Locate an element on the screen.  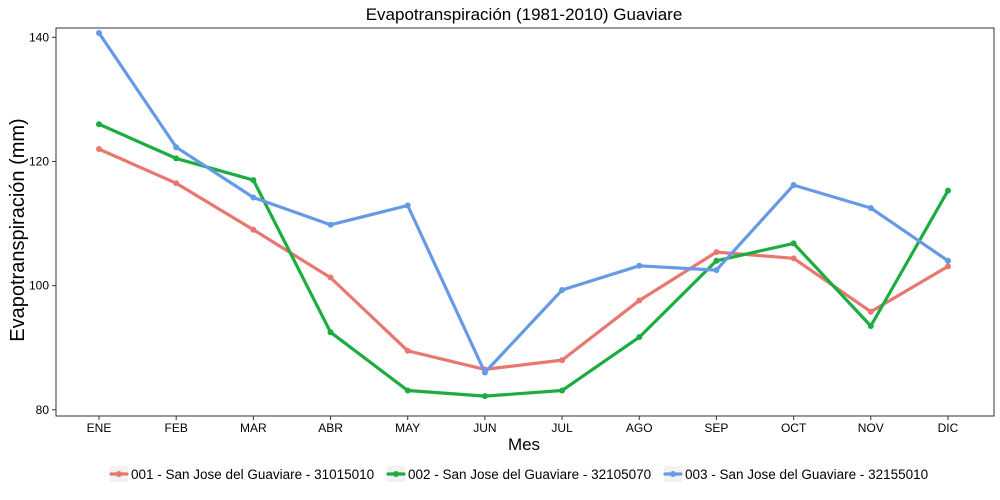
y-axis-title: Evapotranspiración (mm) is located at coordinates (18, 229).